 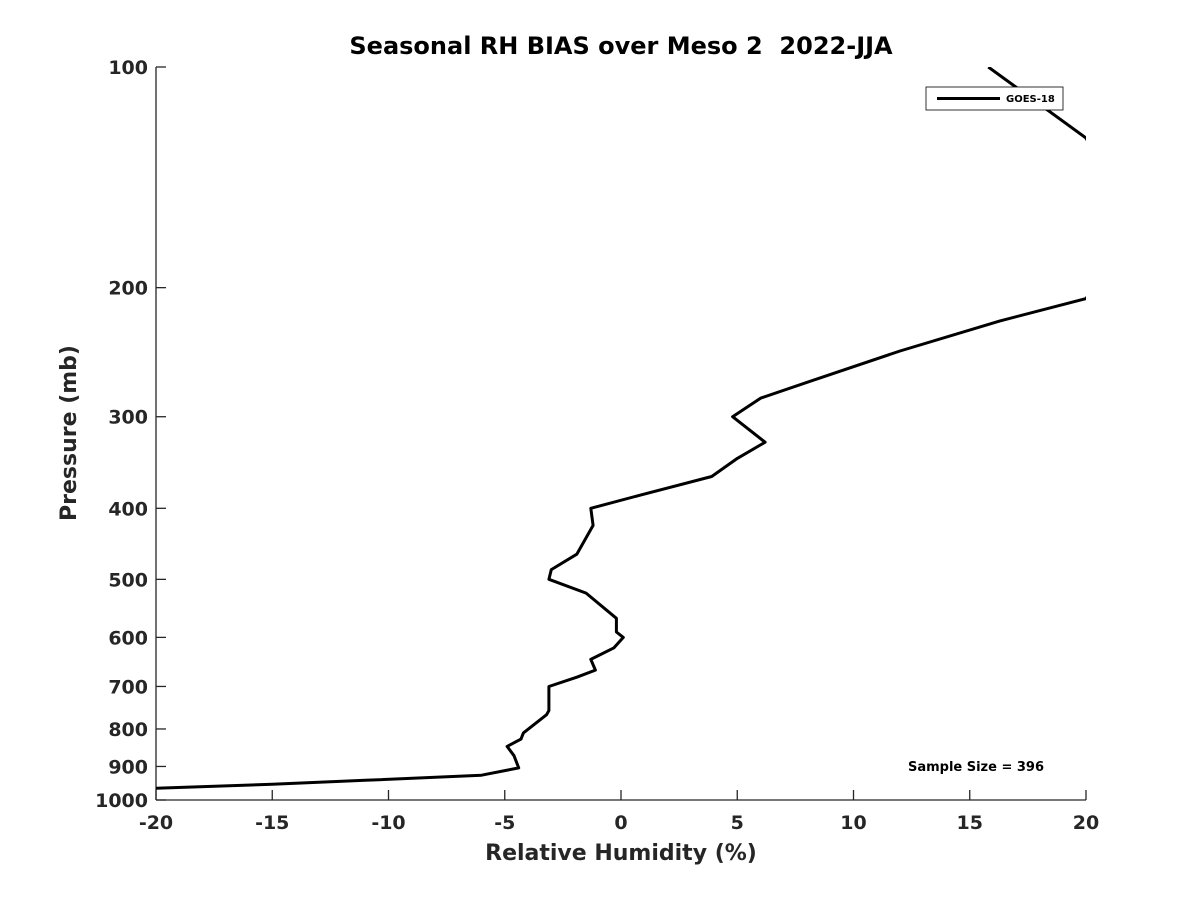 What do you see at coordinates (853, 823) in the screenshot?
I see `x-tick-label: 10` at bounding box center [853, 823].